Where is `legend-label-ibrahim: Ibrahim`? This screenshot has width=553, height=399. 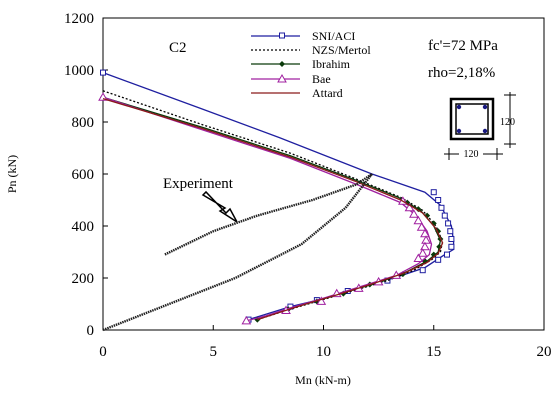
legend-label-ibrahim: Ibrahim is located at coordinates (331, 64).